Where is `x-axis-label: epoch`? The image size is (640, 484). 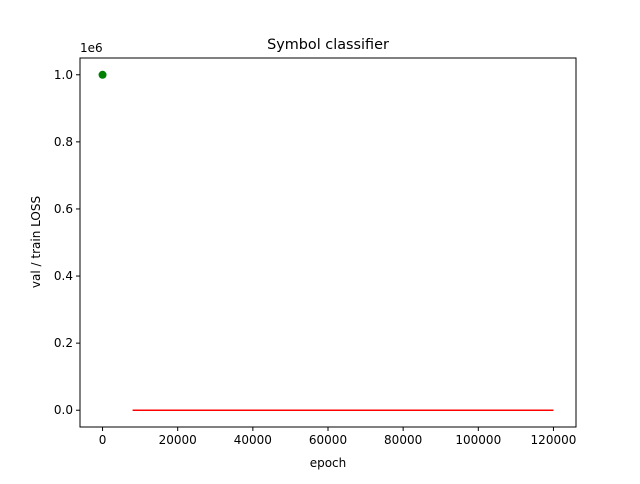
x-axis-label: epoch is located at coordinates (328, 463).